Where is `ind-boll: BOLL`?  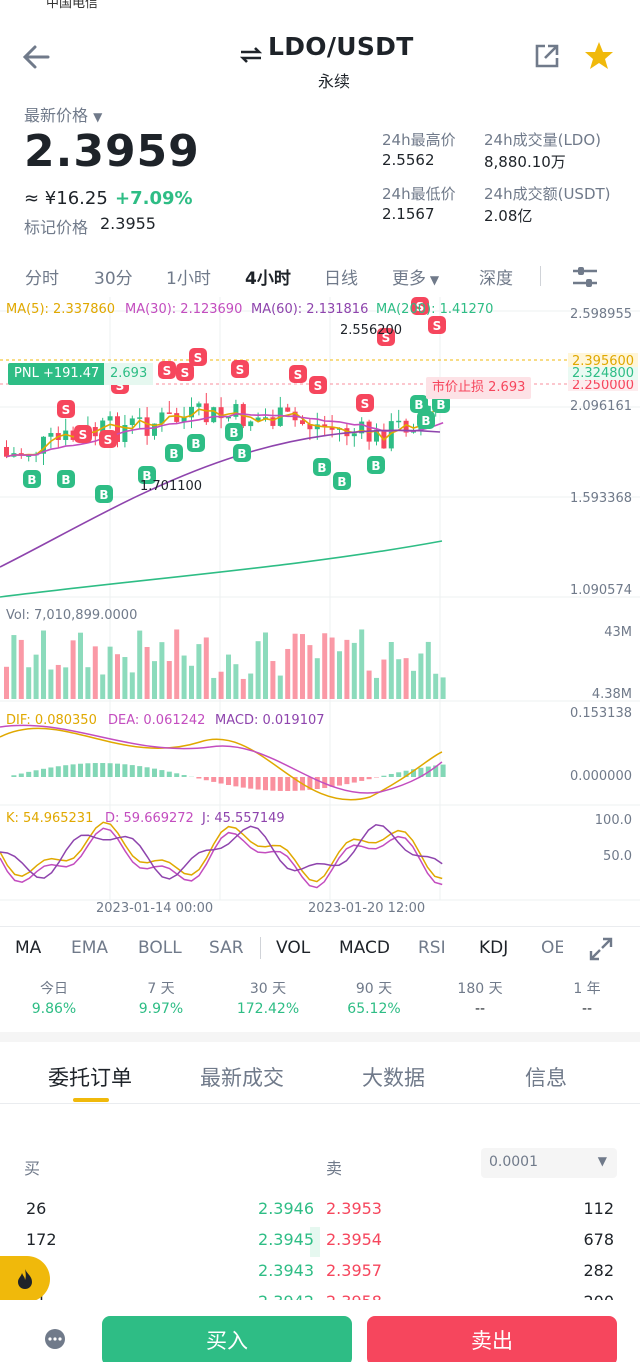
ind-boll: BOLL is located at coordinates (160, 948).